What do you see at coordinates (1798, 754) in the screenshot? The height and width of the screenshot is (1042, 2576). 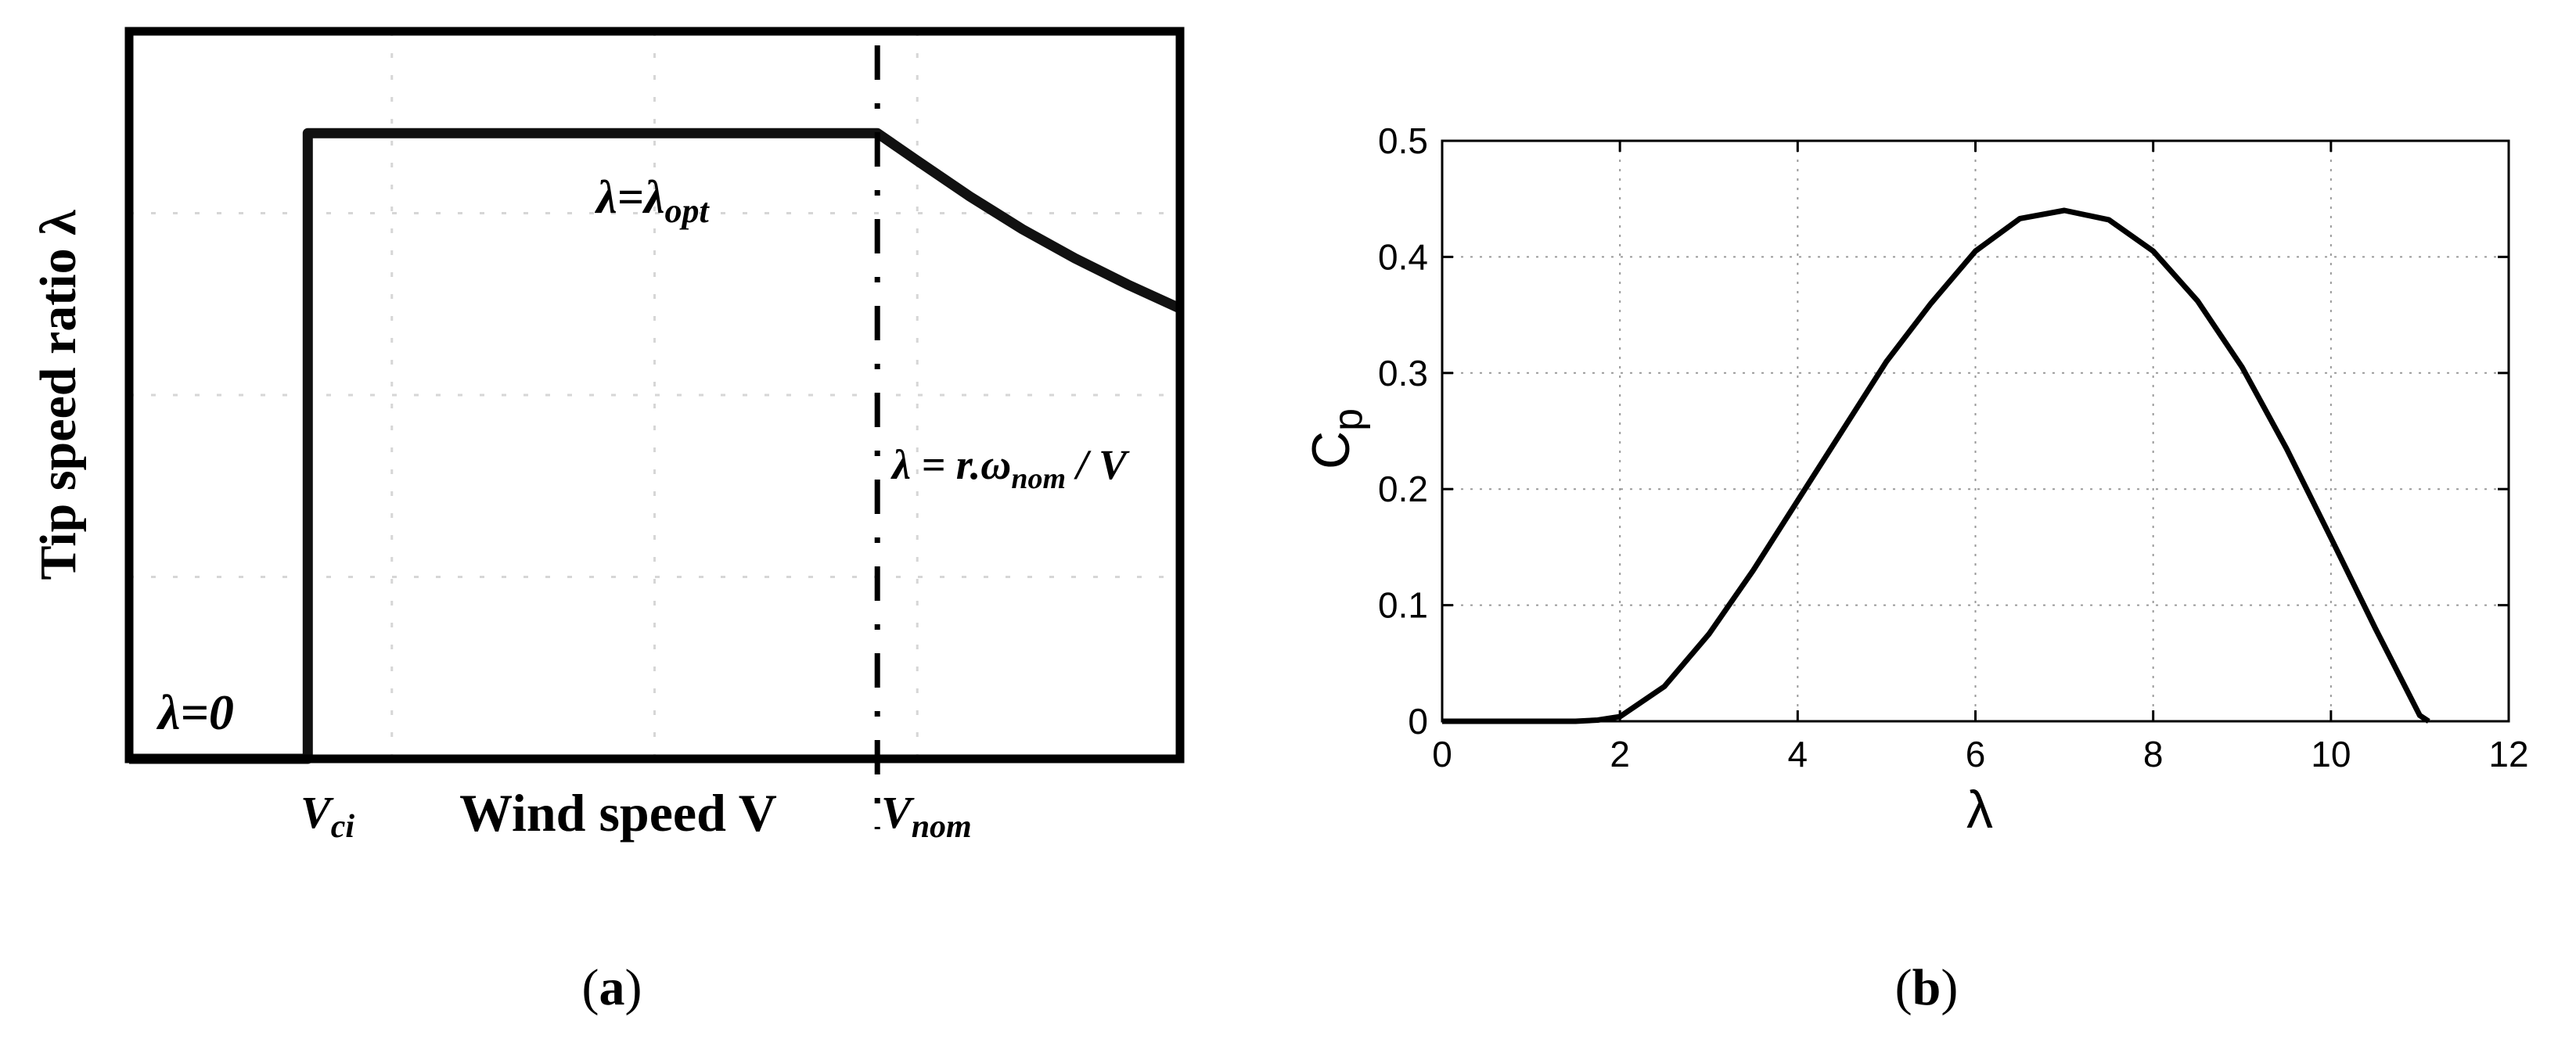 I see `panel-b-xtick-label-4: 4` at bounding box center [1798, 754].